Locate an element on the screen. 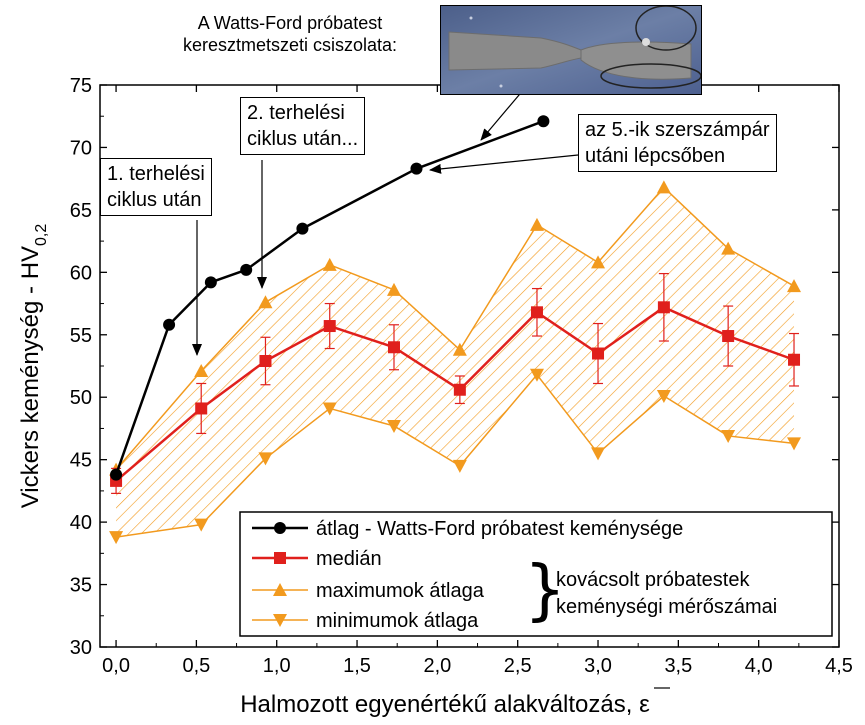 Image resolution: width=865 pixels, height=725 pixels. x-tick-label: 3,0 is located at coordinates (598, 666).